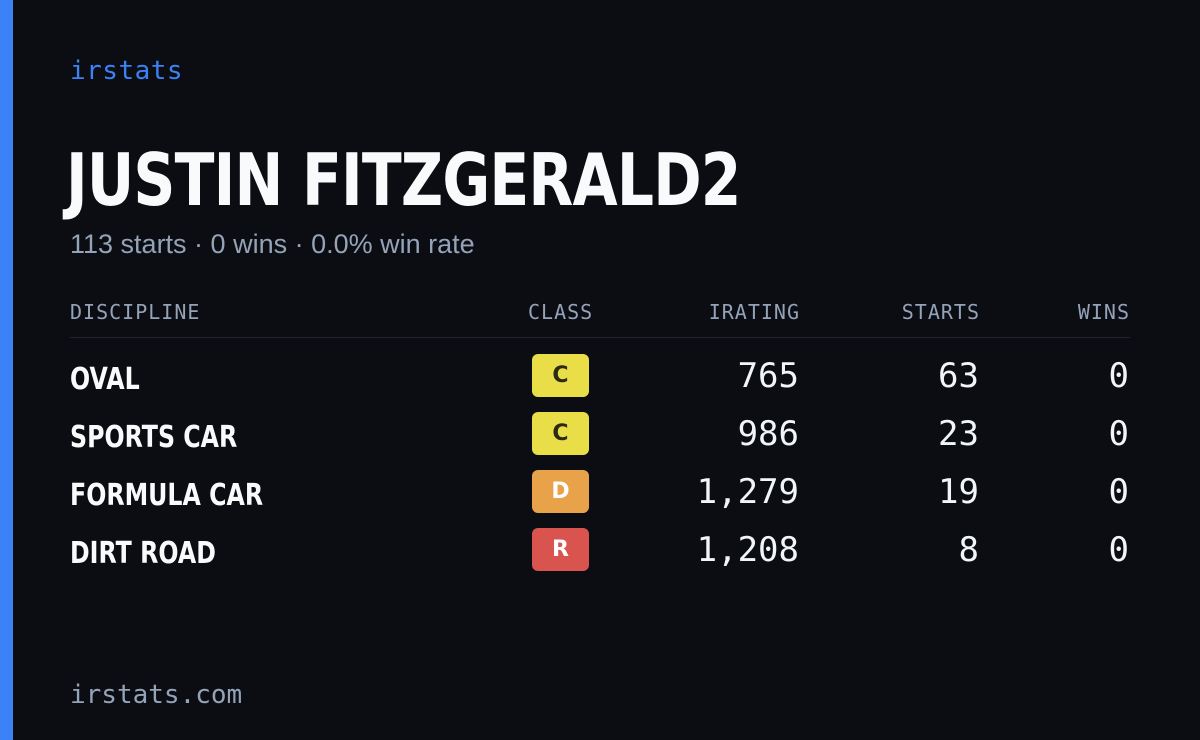  Describe the element at coordinates (167, 495) in the screenshot. I see `discipline-name: FORMULA CAR` at that location.